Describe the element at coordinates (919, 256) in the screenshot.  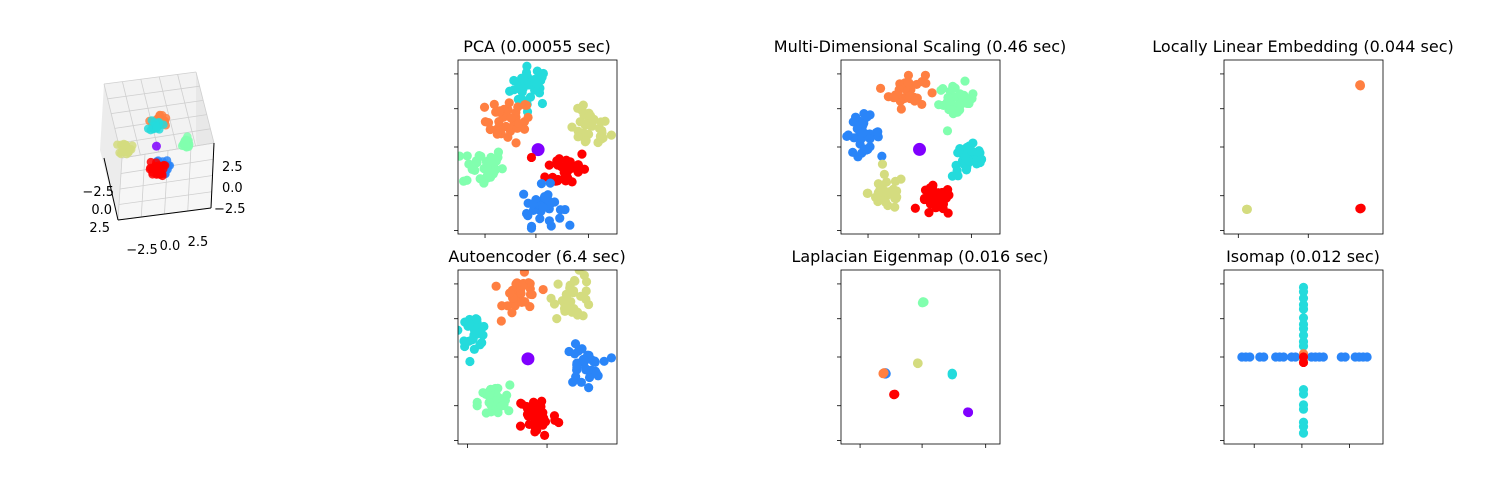
I see `panel-title-laplacian: Laplacian Eigenmap (0.016 sec)` at that location.